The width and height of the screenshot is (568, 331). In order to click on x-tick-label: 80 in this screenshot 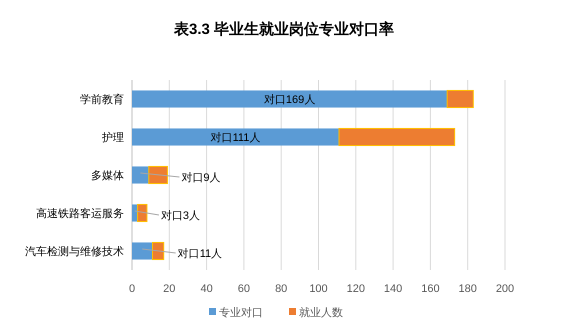, I will do `click(281, 289)`.